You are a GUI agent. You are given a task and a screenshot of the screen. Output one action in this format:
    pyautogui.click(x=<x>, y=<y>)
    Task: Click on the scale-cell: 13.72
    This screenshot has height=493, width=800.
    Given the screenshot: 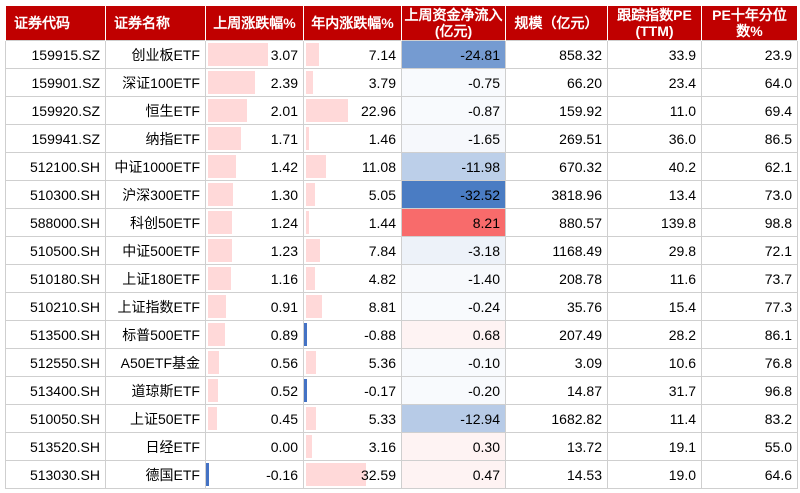 What is the action you would take?
    pyautogui.click(x=556, y=446)
    